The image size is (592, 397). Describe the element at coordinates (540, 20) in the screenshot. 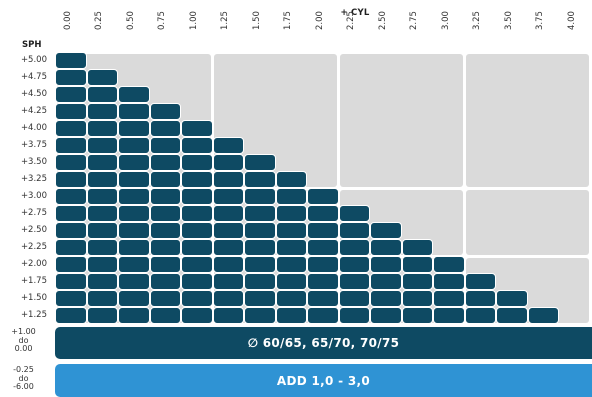

I see `cyl-value-label: 3.75` at that location.